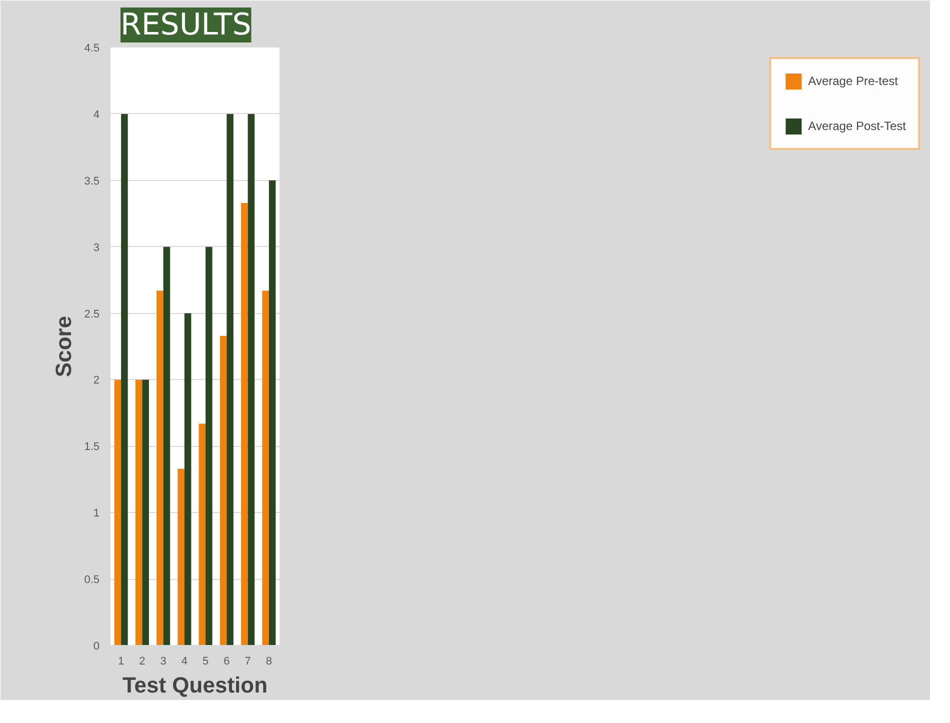 This screenshot has height=723, width=950. What do you see at coordinates (96, 646) in the screenshot?
I see `y-tick-label: 0` at bounding box center [96, 646].